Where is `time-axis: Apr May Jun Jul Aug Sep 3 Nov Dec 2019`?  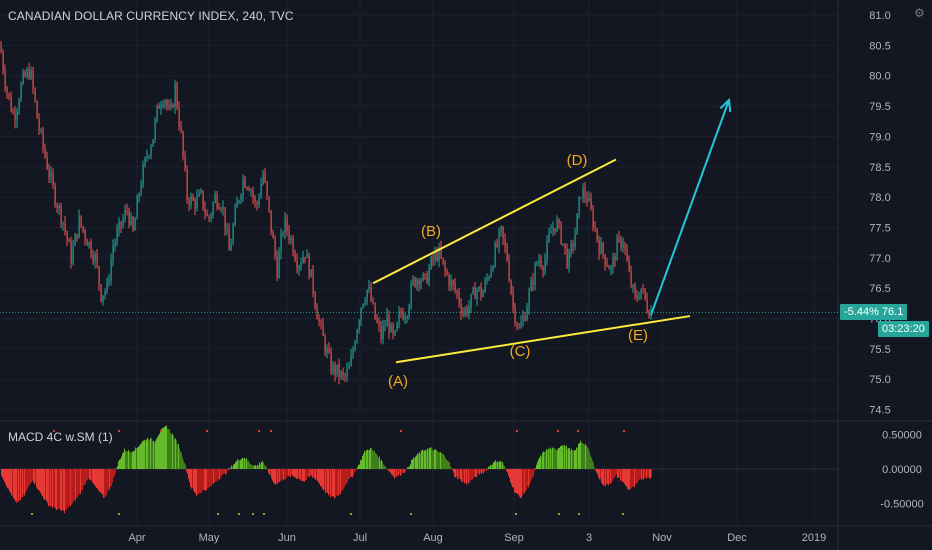 time-axis: Apr May Jun Jul Aug Sep 3 Nov Dec 2019 is located at coordinates (477, 538).